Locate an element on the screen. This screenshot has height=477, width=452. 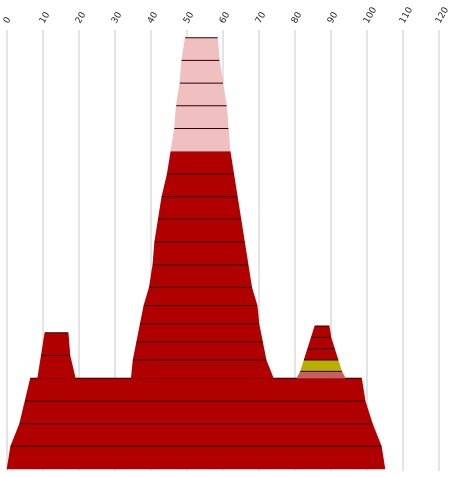
x-tick-label-70: 70 is located at coordinates (261, 17).